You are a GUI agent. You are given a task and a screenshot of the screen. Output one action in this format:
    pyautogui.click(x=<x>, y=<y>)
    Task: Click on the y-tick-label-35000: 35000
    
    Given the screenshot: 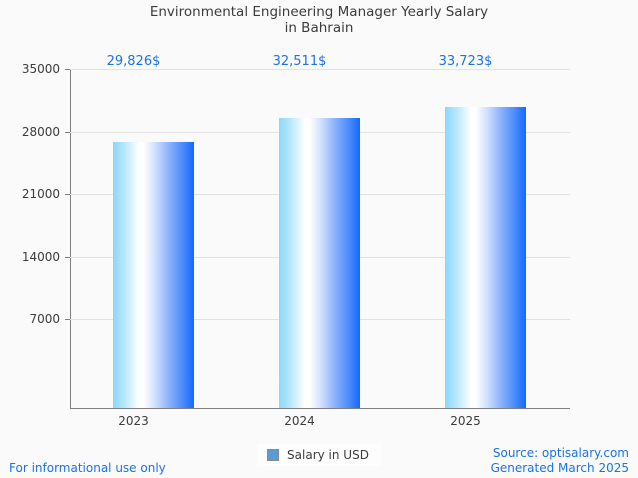 What is the action you would take?
    pyautogui.click(x=40, y=69)
    